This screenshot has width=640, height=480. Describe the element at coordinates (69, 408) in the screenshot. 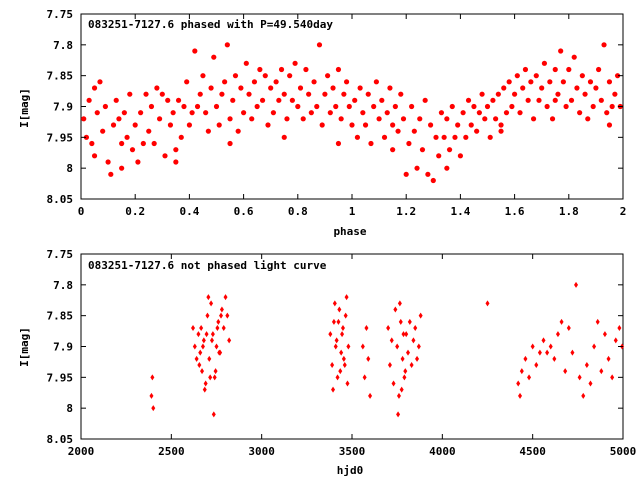

I see `y-tick-label: 8` at that location.